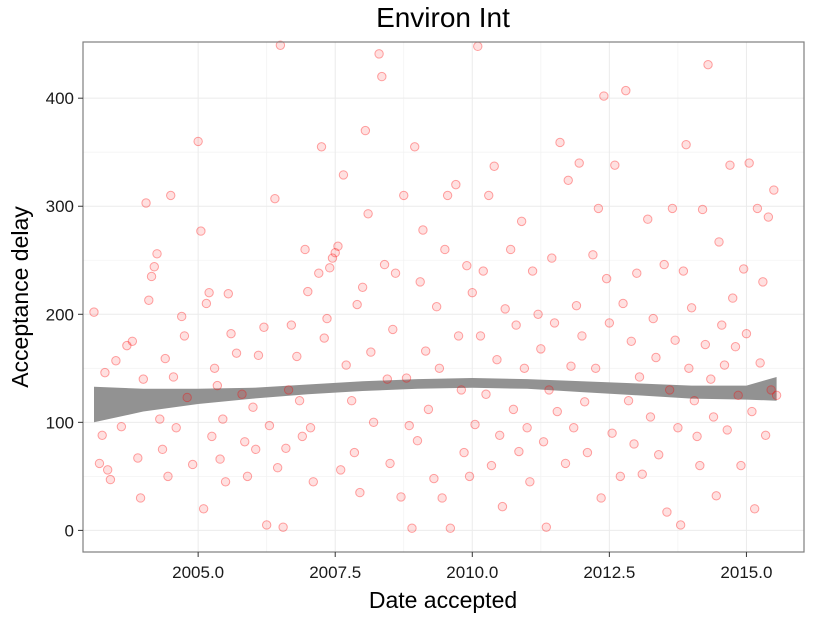 This screenshot has width=825, height=618. What do you see at coordinates (198, 572) in the screenshot?
I see `x-tick-label: 2005.0` at bounding box center [198, 572].